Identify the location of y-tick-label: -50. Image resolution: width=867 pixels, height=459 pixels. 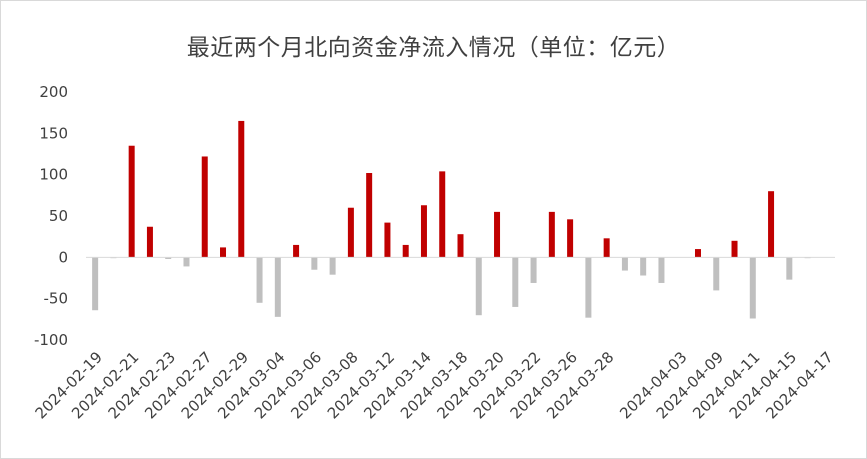
(56, 299).